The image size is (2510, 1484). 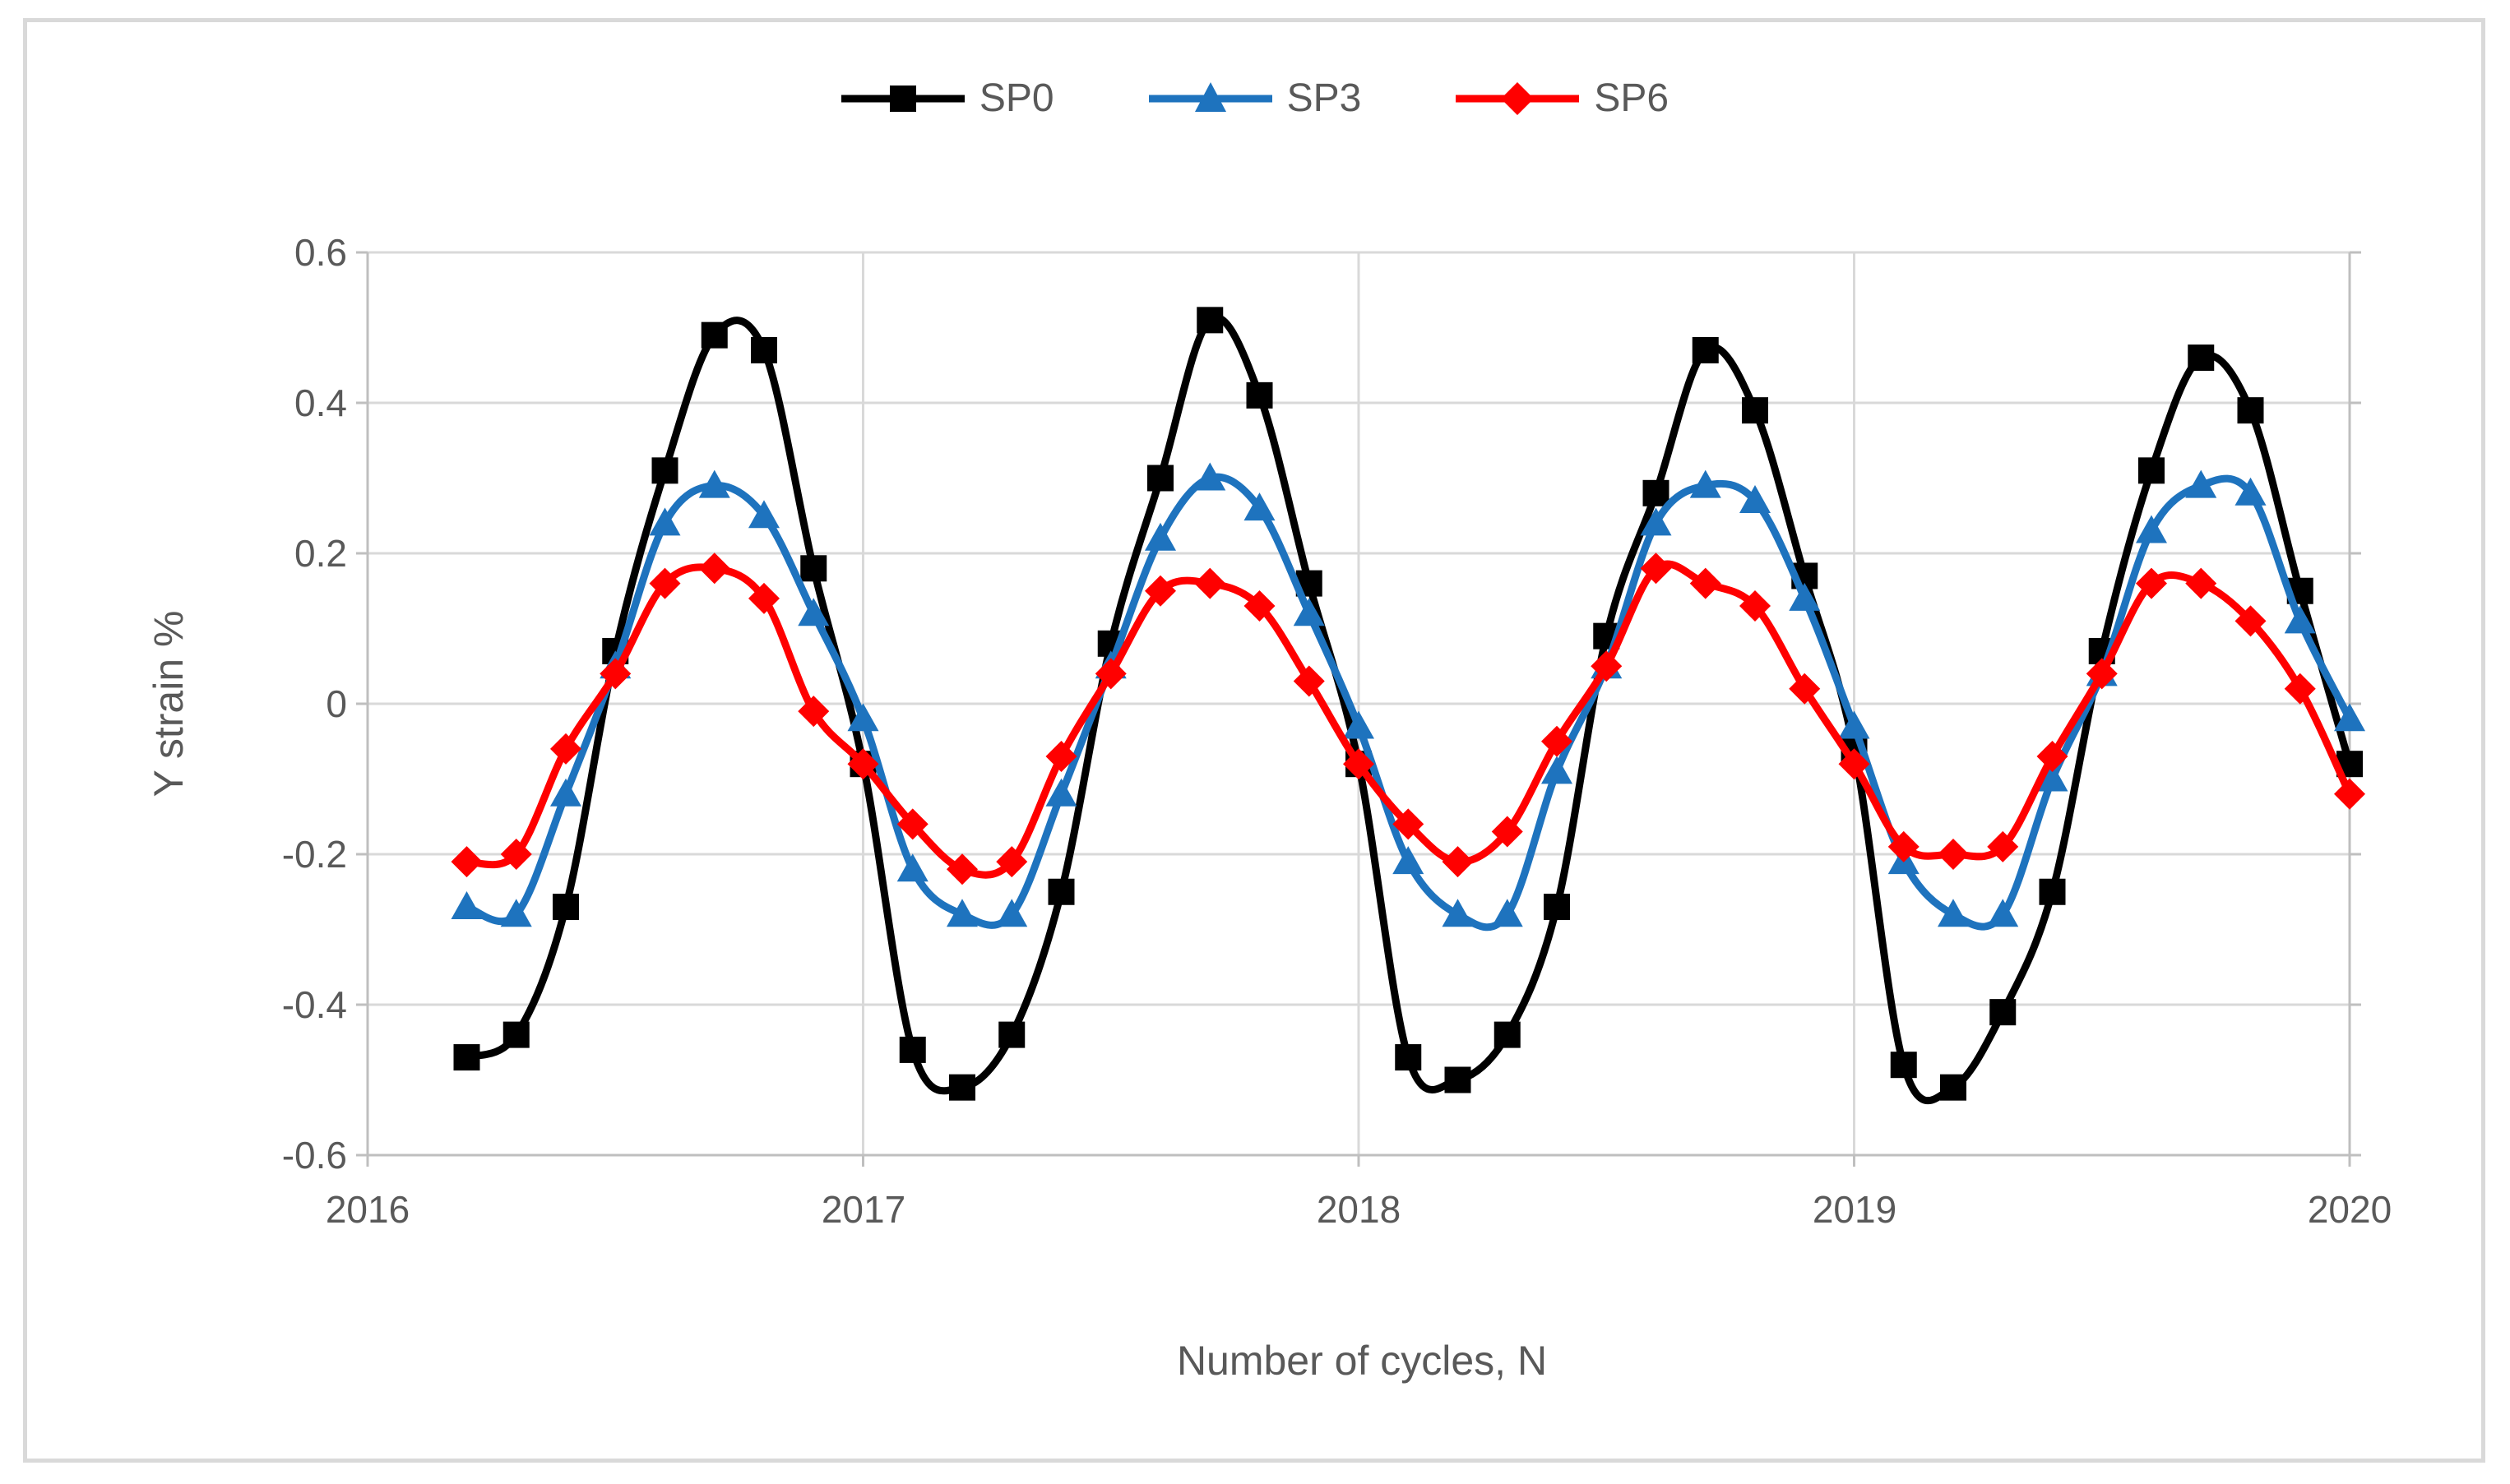 What do you see at coordinates (903, 98) in the screenshot?
I see `legend-marker-square-icon` at bounding box center [903, 98].